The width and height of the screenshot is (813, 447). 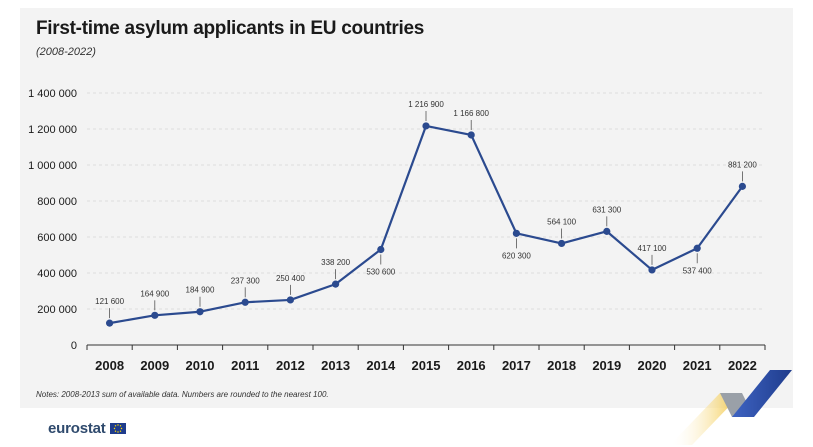 What do you see at coordinates (606, 209) in the screenshot?
I see `data-label: 631 300` at bounding box center [606, 209].